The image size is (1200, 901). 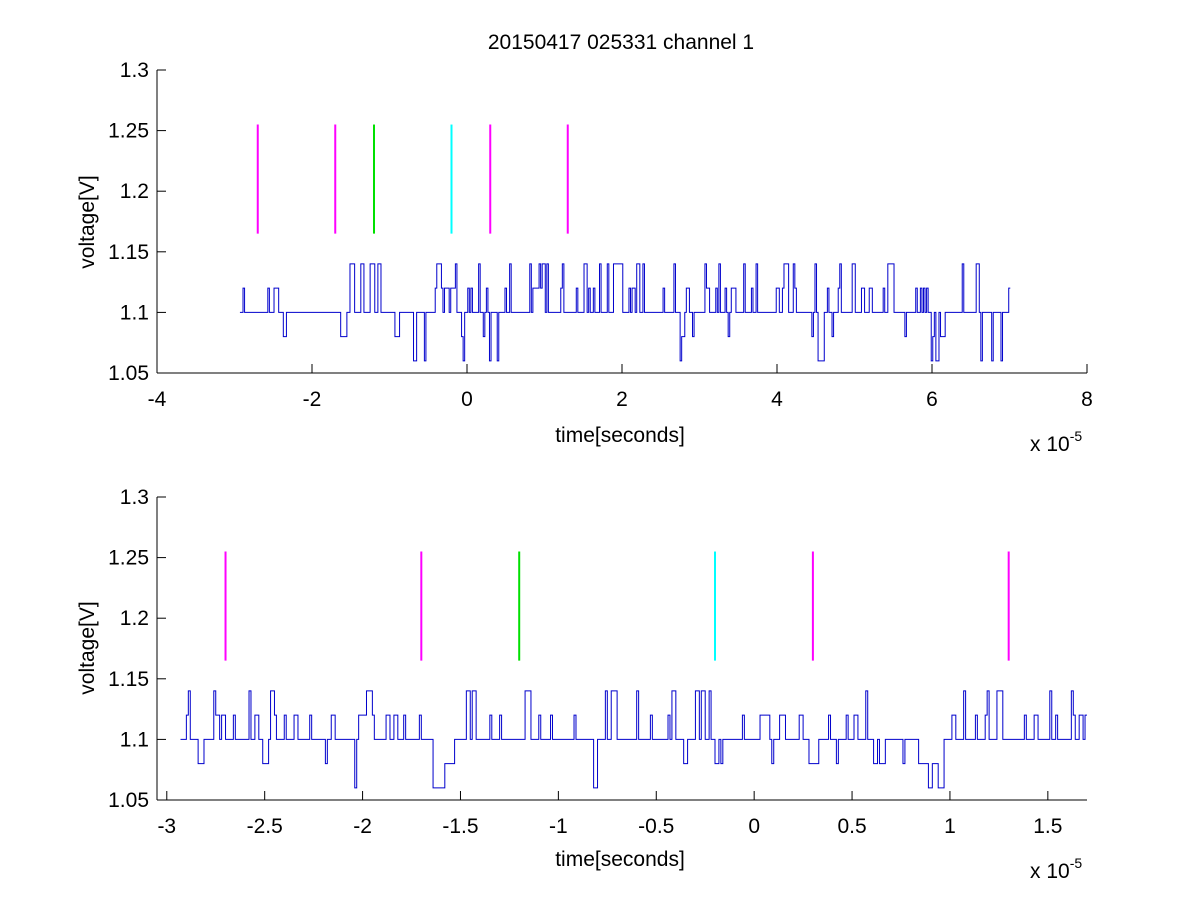 I want to click on bottom-y-tick-label: 1.05, so click(x=128, y=800).